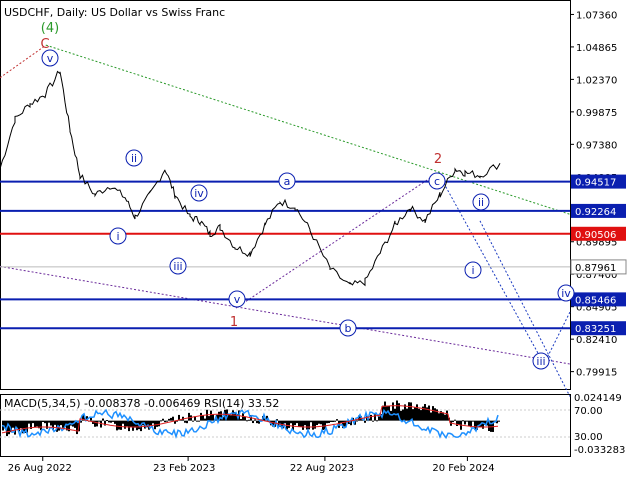 Image resolution: width=640 pixels, height=484 pixels. I want to click on x-tick-label: 22 Aug 2023, so click(322, 468).